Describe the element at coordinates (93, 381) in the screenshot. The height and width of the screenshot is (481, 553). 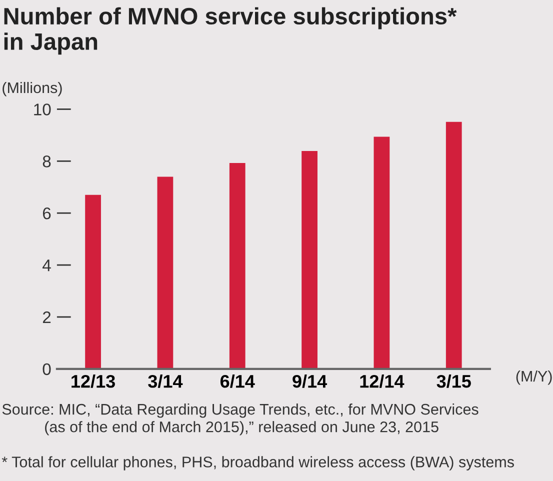
I see `x-tick-label: 12/13` at that location.